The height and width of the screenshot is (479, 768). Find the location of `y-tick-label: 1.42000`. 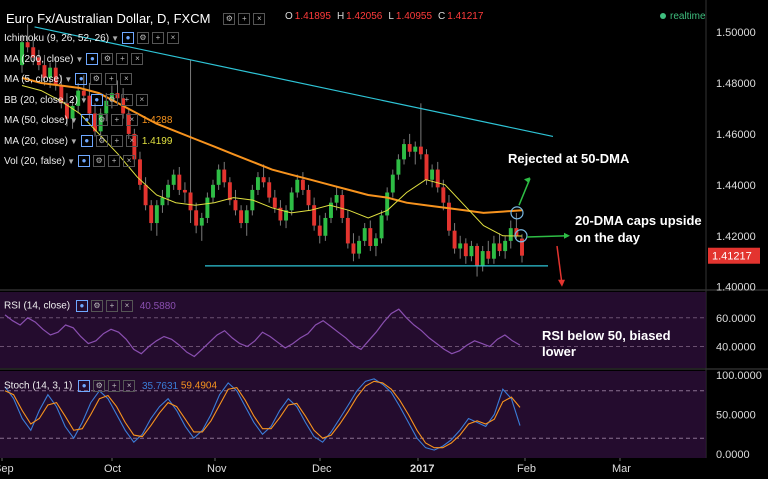

y-tick-label: 1.42000 is located at coordinates (736, 237).